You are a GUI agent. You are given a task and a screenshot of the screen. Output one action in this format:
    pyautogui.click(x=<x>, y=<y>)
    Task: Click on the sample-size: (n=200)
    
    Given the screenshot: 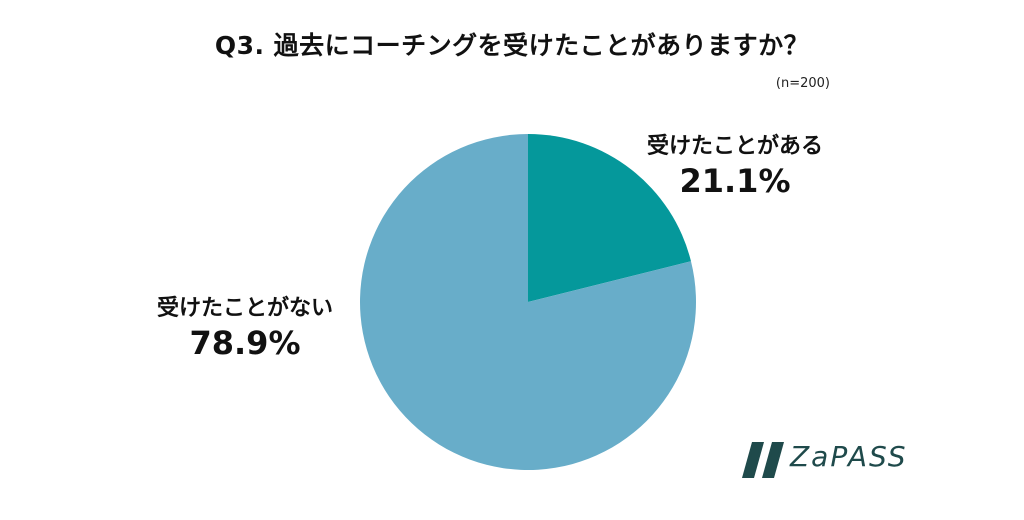 What is the action you would take?
    pyautogui.click(x=802, y=83)
    